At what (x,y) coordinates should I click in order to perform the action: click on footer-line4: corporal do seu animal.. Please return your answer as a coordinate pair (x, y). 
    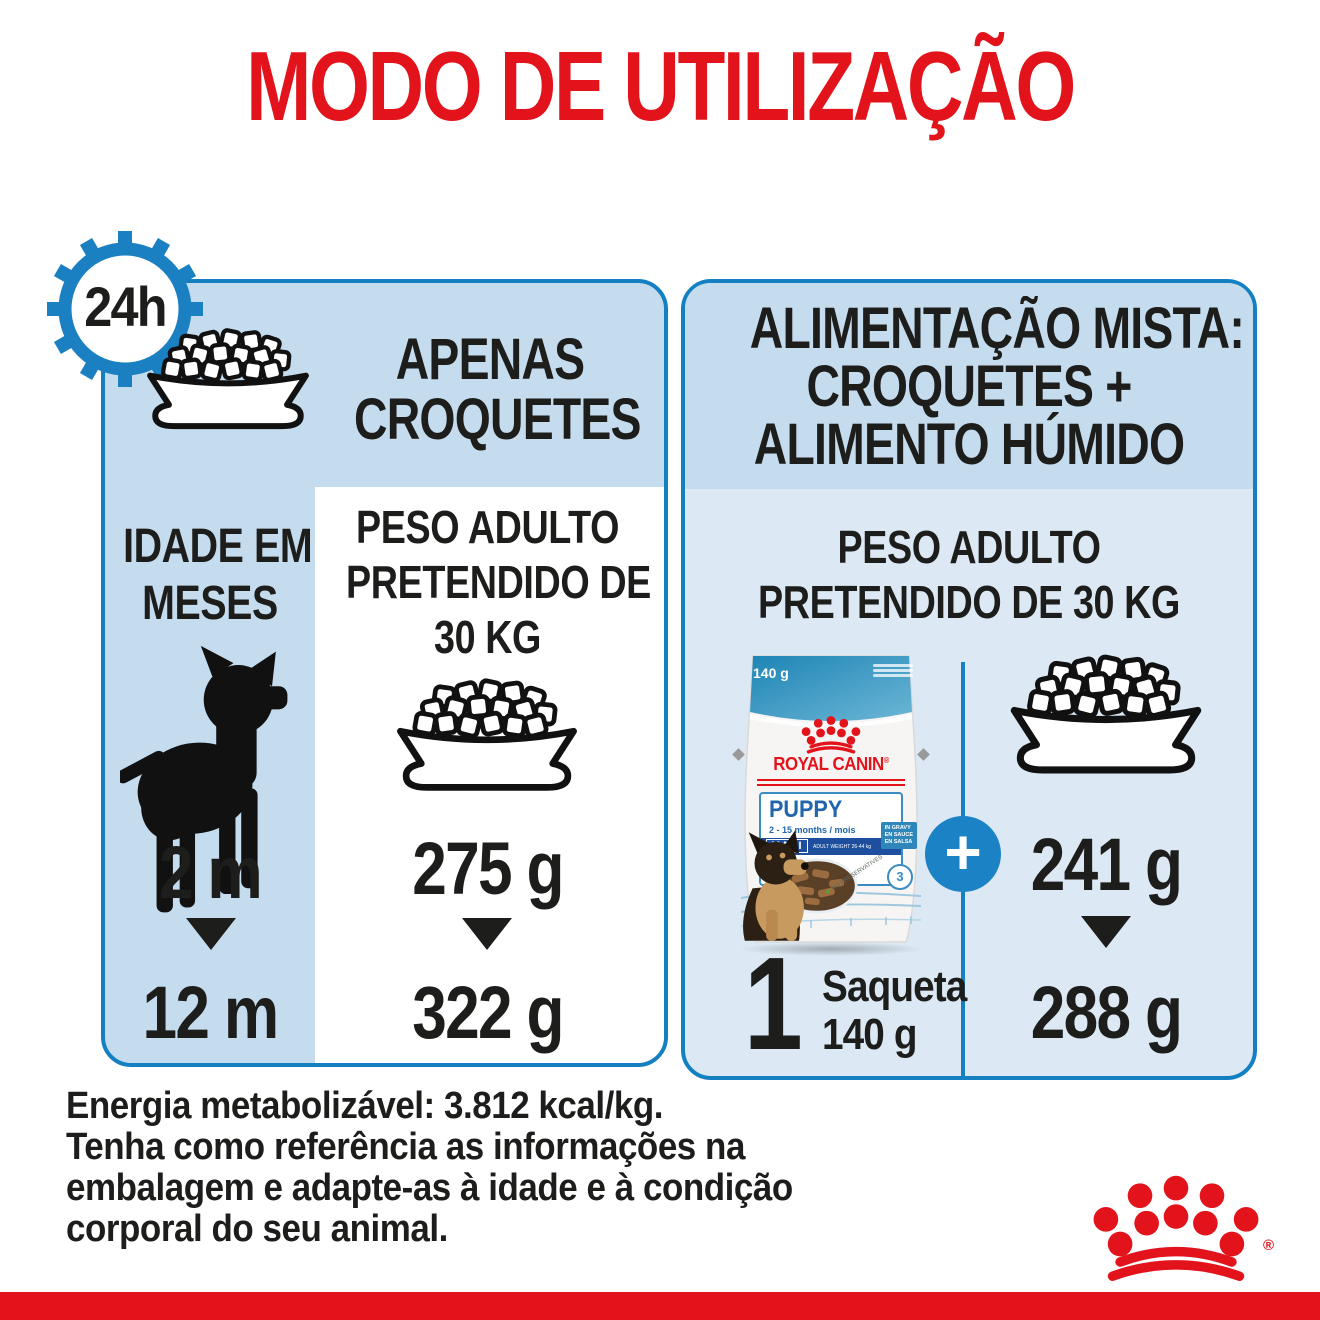
    Looking at the image, I should click on (257, 1229).